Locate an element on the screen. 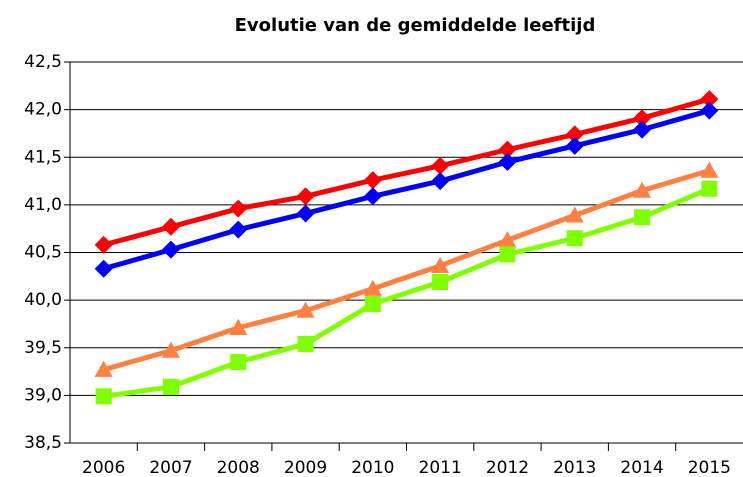 This screenshot has height=477, width=743. x-tick-label: 2014 is located at coordinates (641, 467).